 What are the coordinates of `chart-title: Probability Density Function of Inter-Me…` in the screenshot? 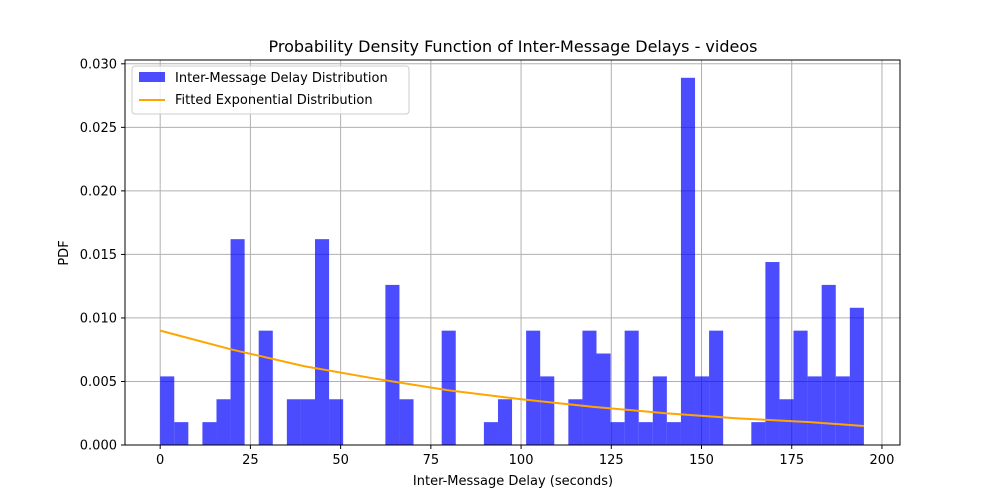 It's located at (513, 46).